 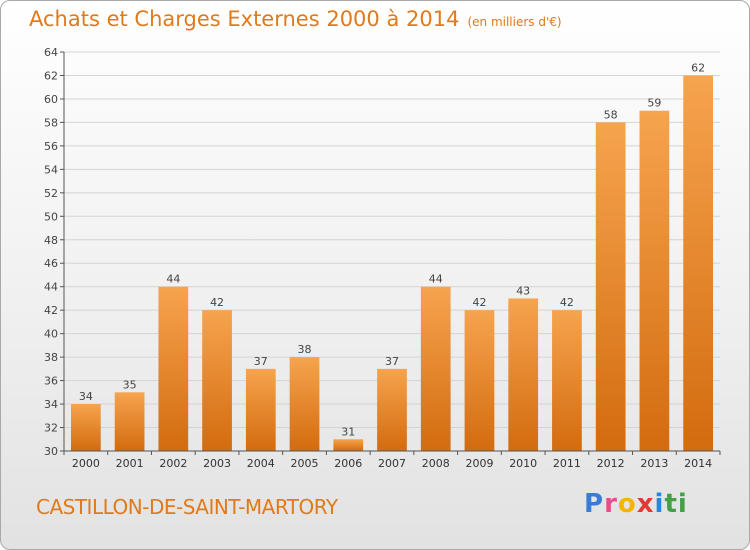 What do you see at coordinates (479, 463) in the screenshot?
I see `x-tick-label: 2009` at bounding box center [479, 463].